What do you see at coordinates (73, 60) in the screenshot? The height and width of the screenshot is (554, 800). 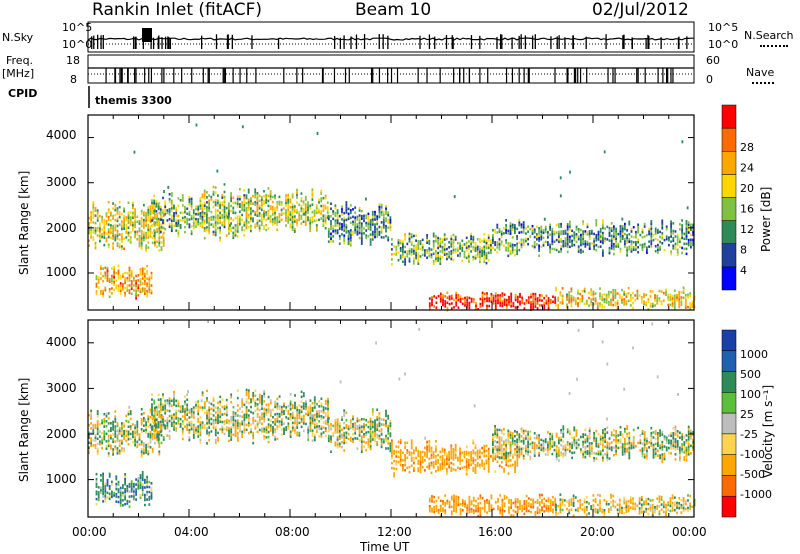 I see `freq-tick-high: 18` at bounding box center [73, 60].